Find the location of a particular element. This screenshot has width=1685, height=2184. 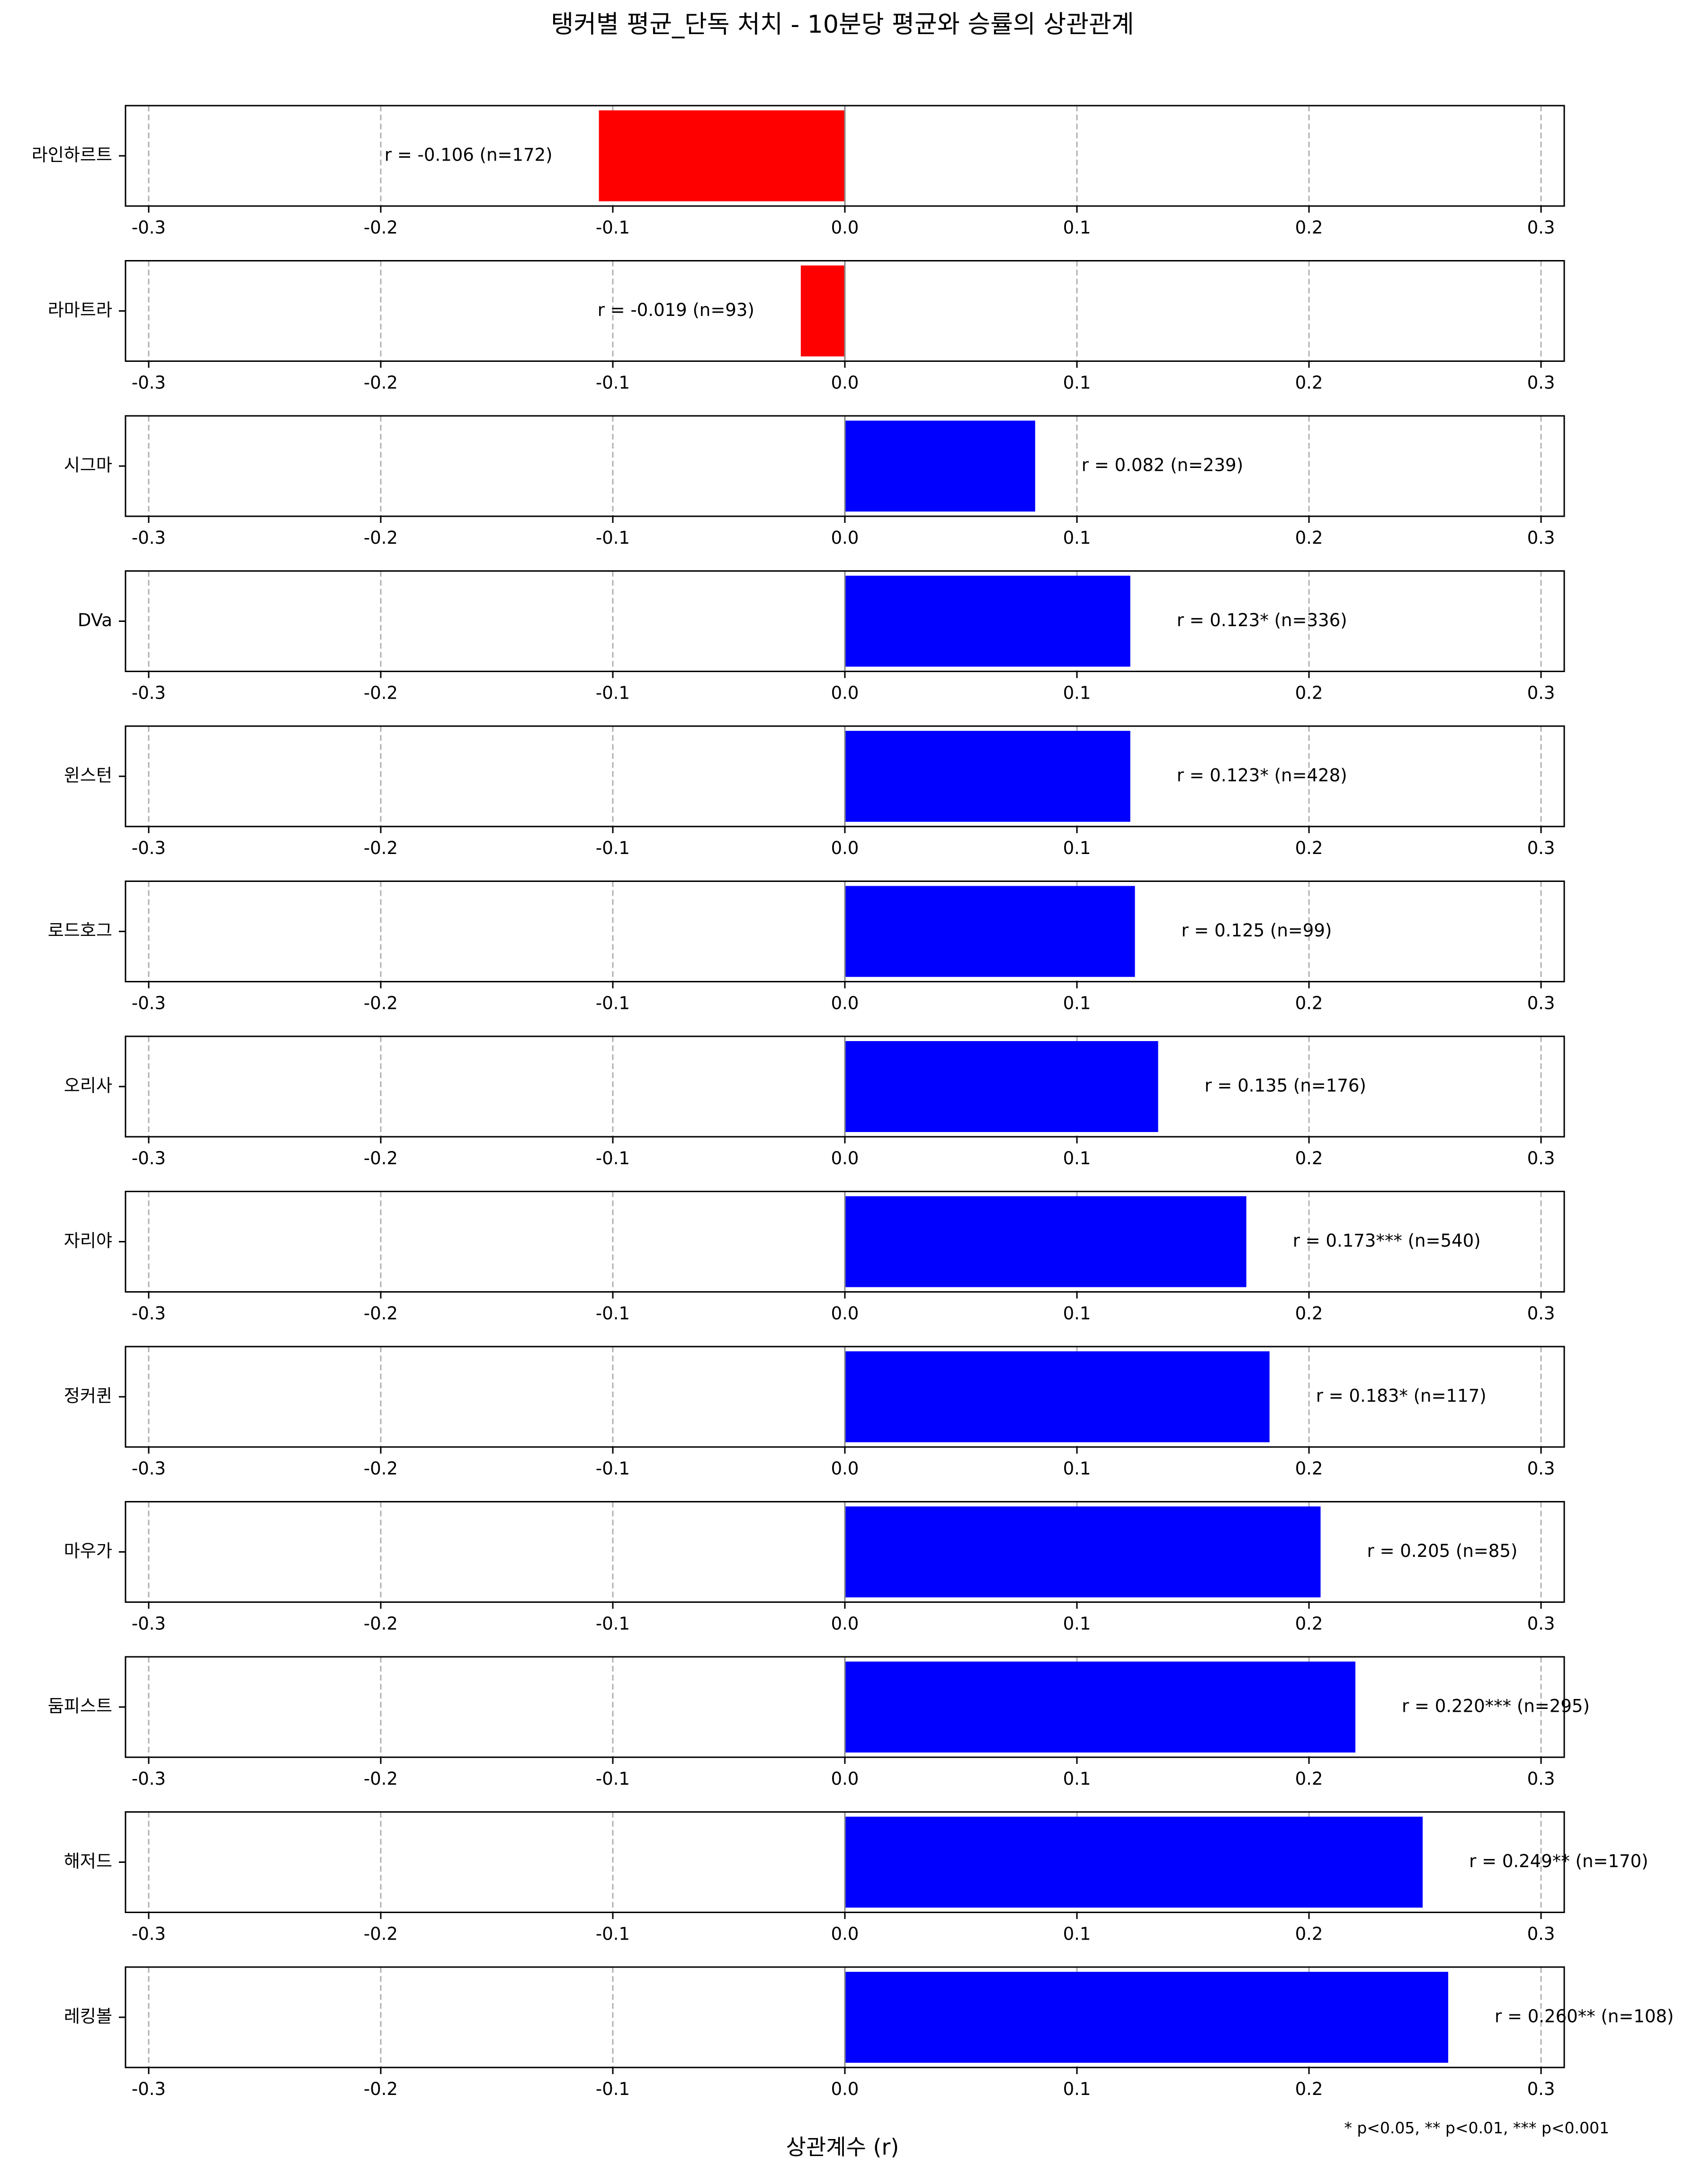

category-label: DVa is located at coordinates (95, 620).